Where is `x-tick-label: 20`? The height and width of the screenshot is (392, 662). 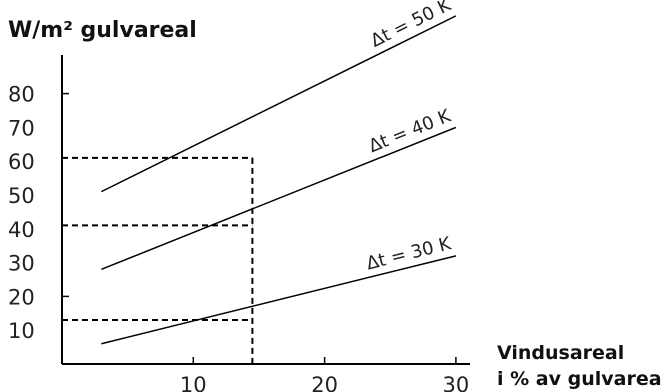 x-tick-label: 20 is located at coordinates (324, 382).